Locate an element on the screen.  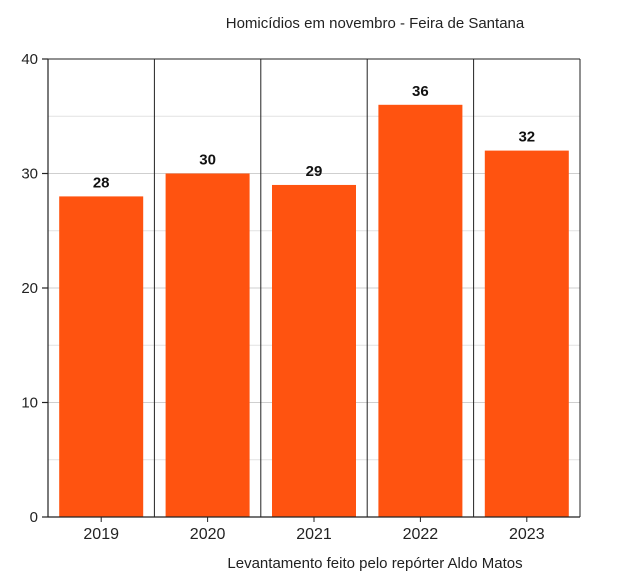
y-tick-label: 20 is located at coordinates (29, 288).